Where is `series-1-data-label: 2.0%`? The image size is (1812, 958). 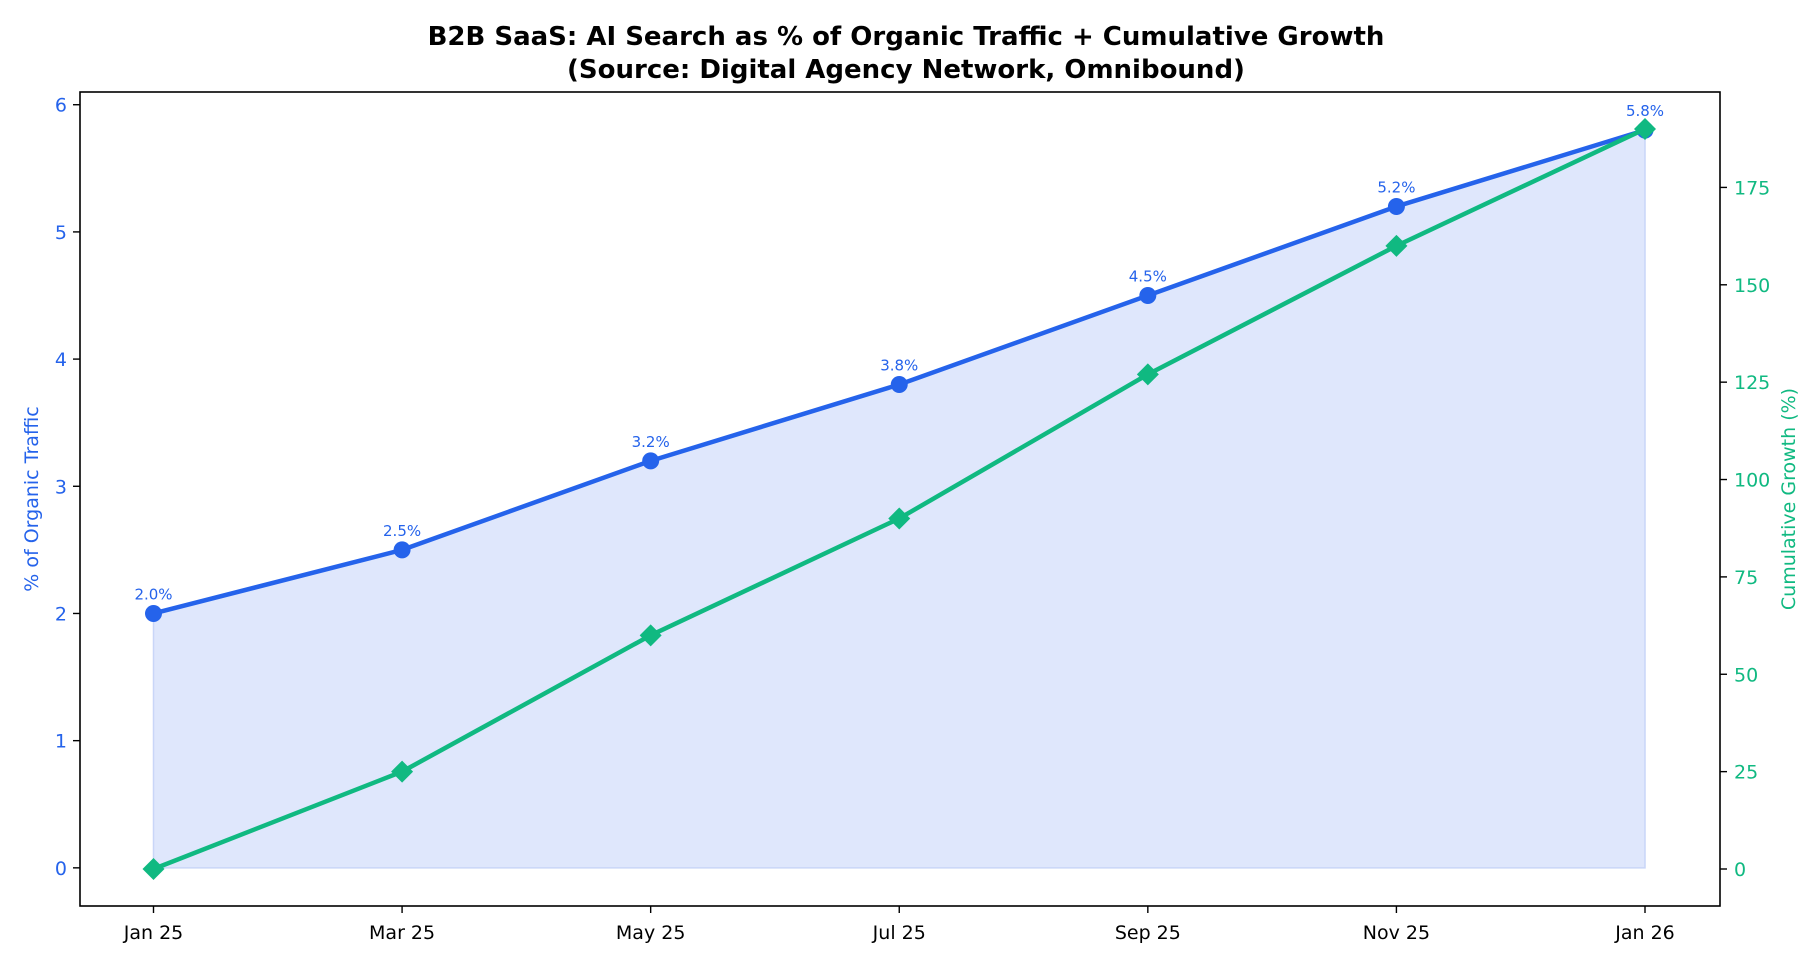 series-1-data-label: 2.0% is located at coordinates (153, 594).